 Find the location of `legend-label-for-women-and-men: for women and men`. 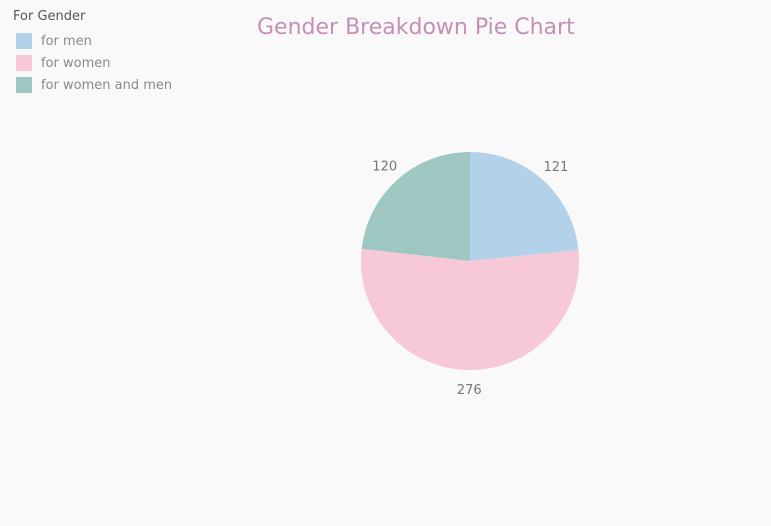

legend-label-for-women-and-men: for women and men is located at coordinates (107, 85).